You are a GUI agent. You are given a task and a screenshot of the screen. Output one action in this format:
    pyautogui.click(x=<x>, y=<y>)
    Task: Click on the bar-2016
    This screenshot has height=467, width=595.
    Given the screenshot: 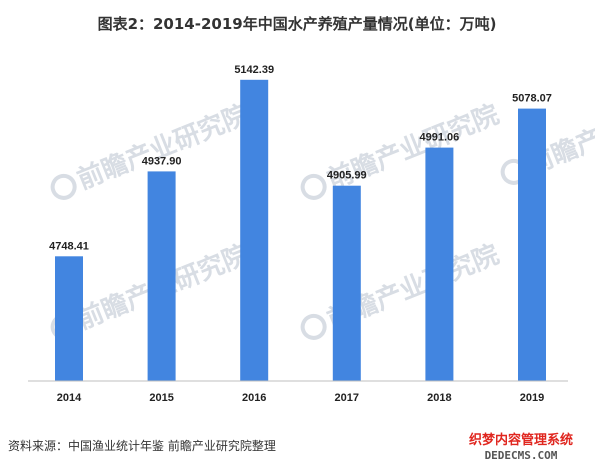 What is the action you would take?
    pyautogui.click(x=254, y=230)
    